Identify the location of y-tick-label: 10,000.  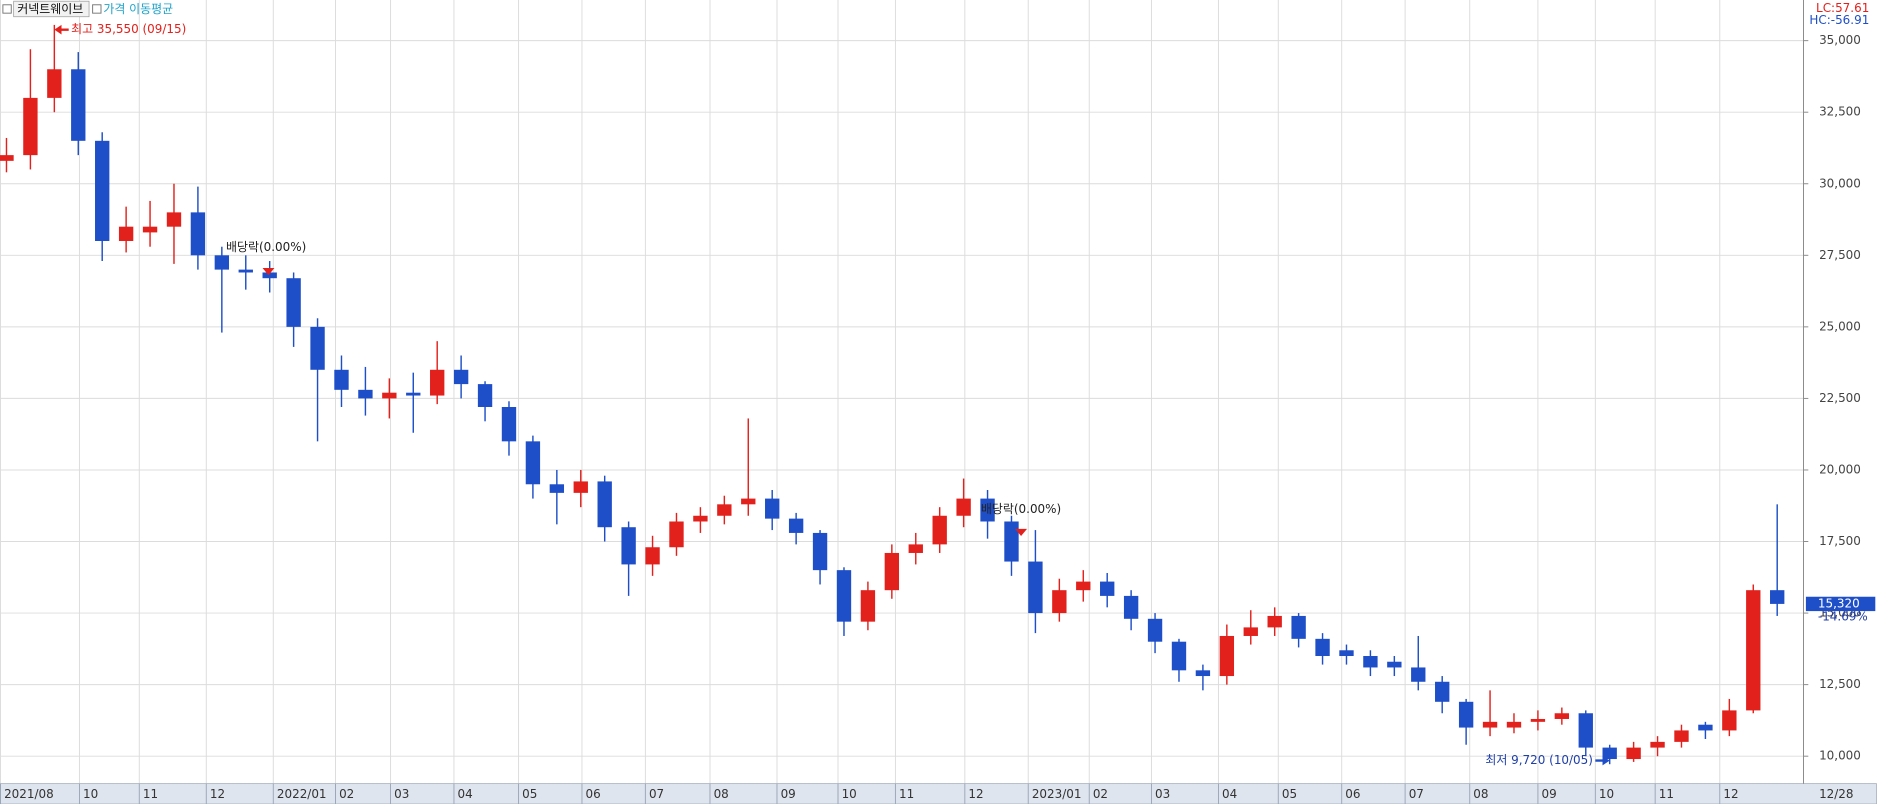
(1840, 756).